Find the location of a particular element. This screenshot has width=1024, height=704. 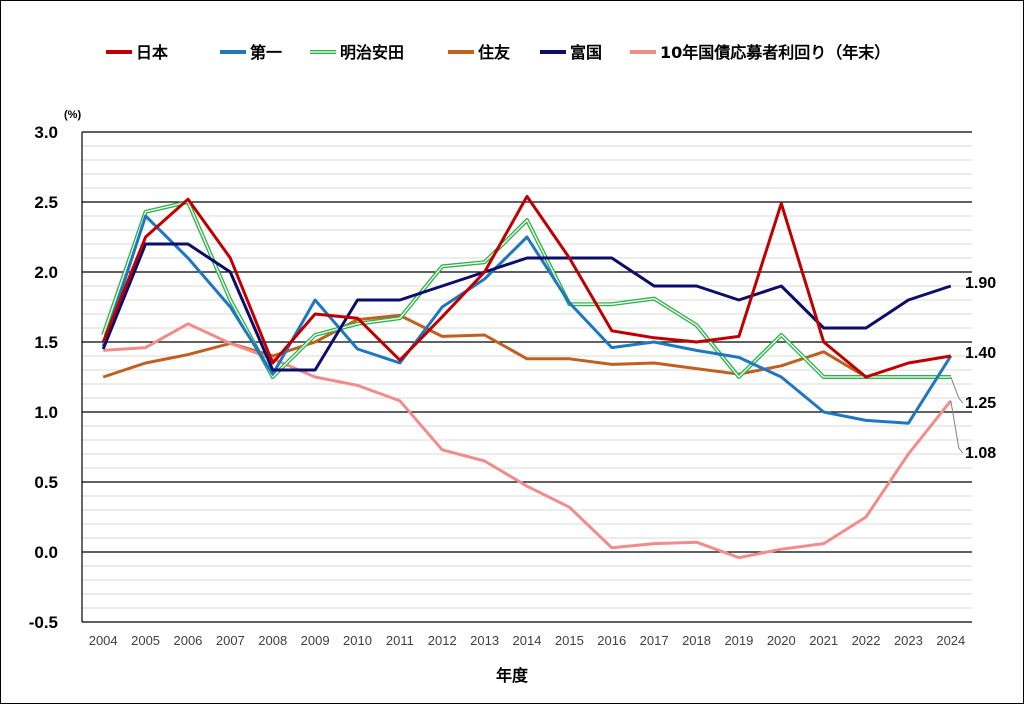

end-label: 1.90 is located at coordinates (980, 283).